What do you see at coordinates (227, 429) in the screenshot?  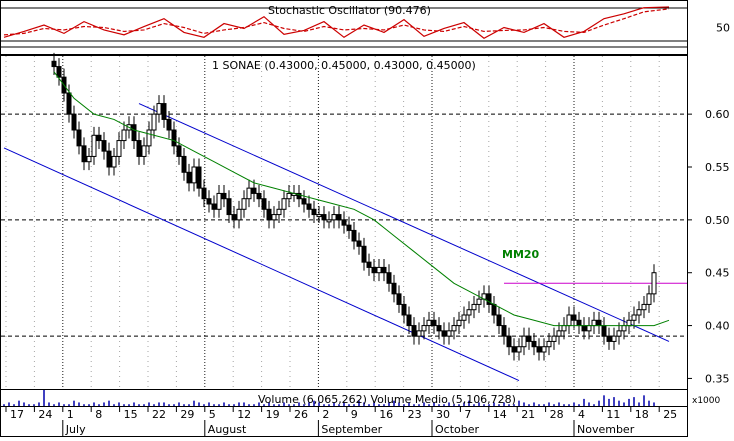 I see `month-label: August` at bounding box center [227, 429].